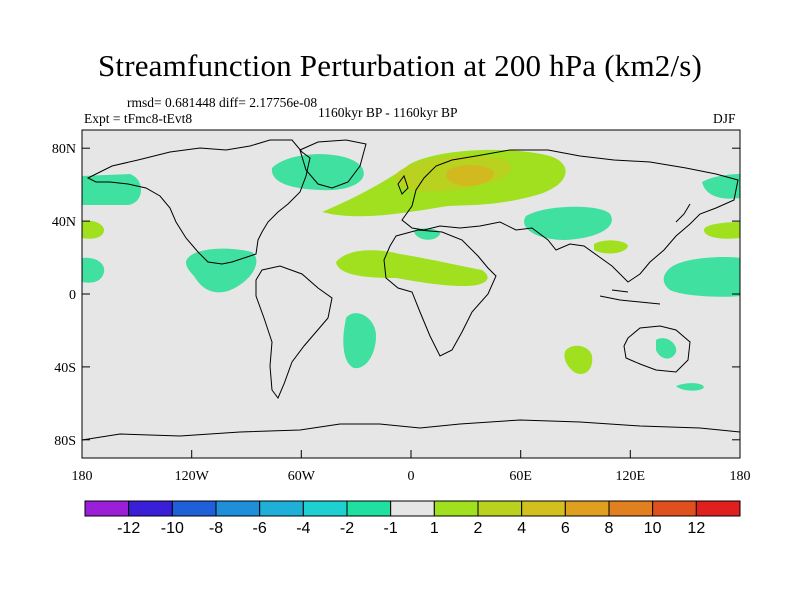 The height and width of the screenshot is (600, 800). What do you see at coordinates (72, 295) in the screenshot?
I see `lat-tick-label: 0` at bounding box center [72, 295].